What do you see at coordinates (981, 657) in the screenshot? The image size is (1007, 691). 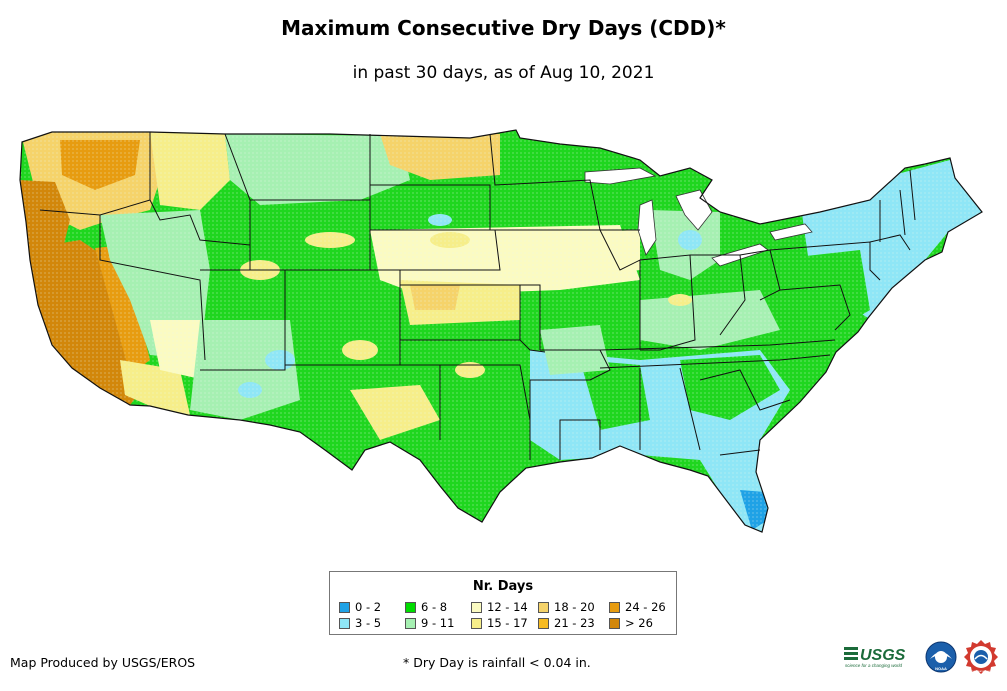 I see `nws-logo: NATIONAL WEATHER SERVICE` at bounding box center [981, 657].